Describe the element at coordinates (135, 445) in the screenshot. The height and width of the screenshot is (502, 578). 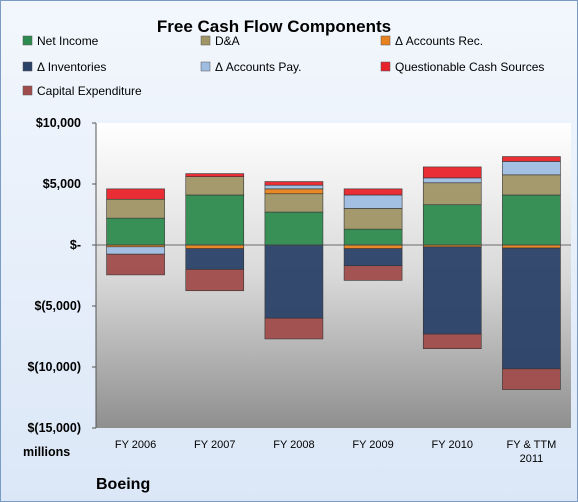
I see `x-tick-label: FY 2006` at that location.